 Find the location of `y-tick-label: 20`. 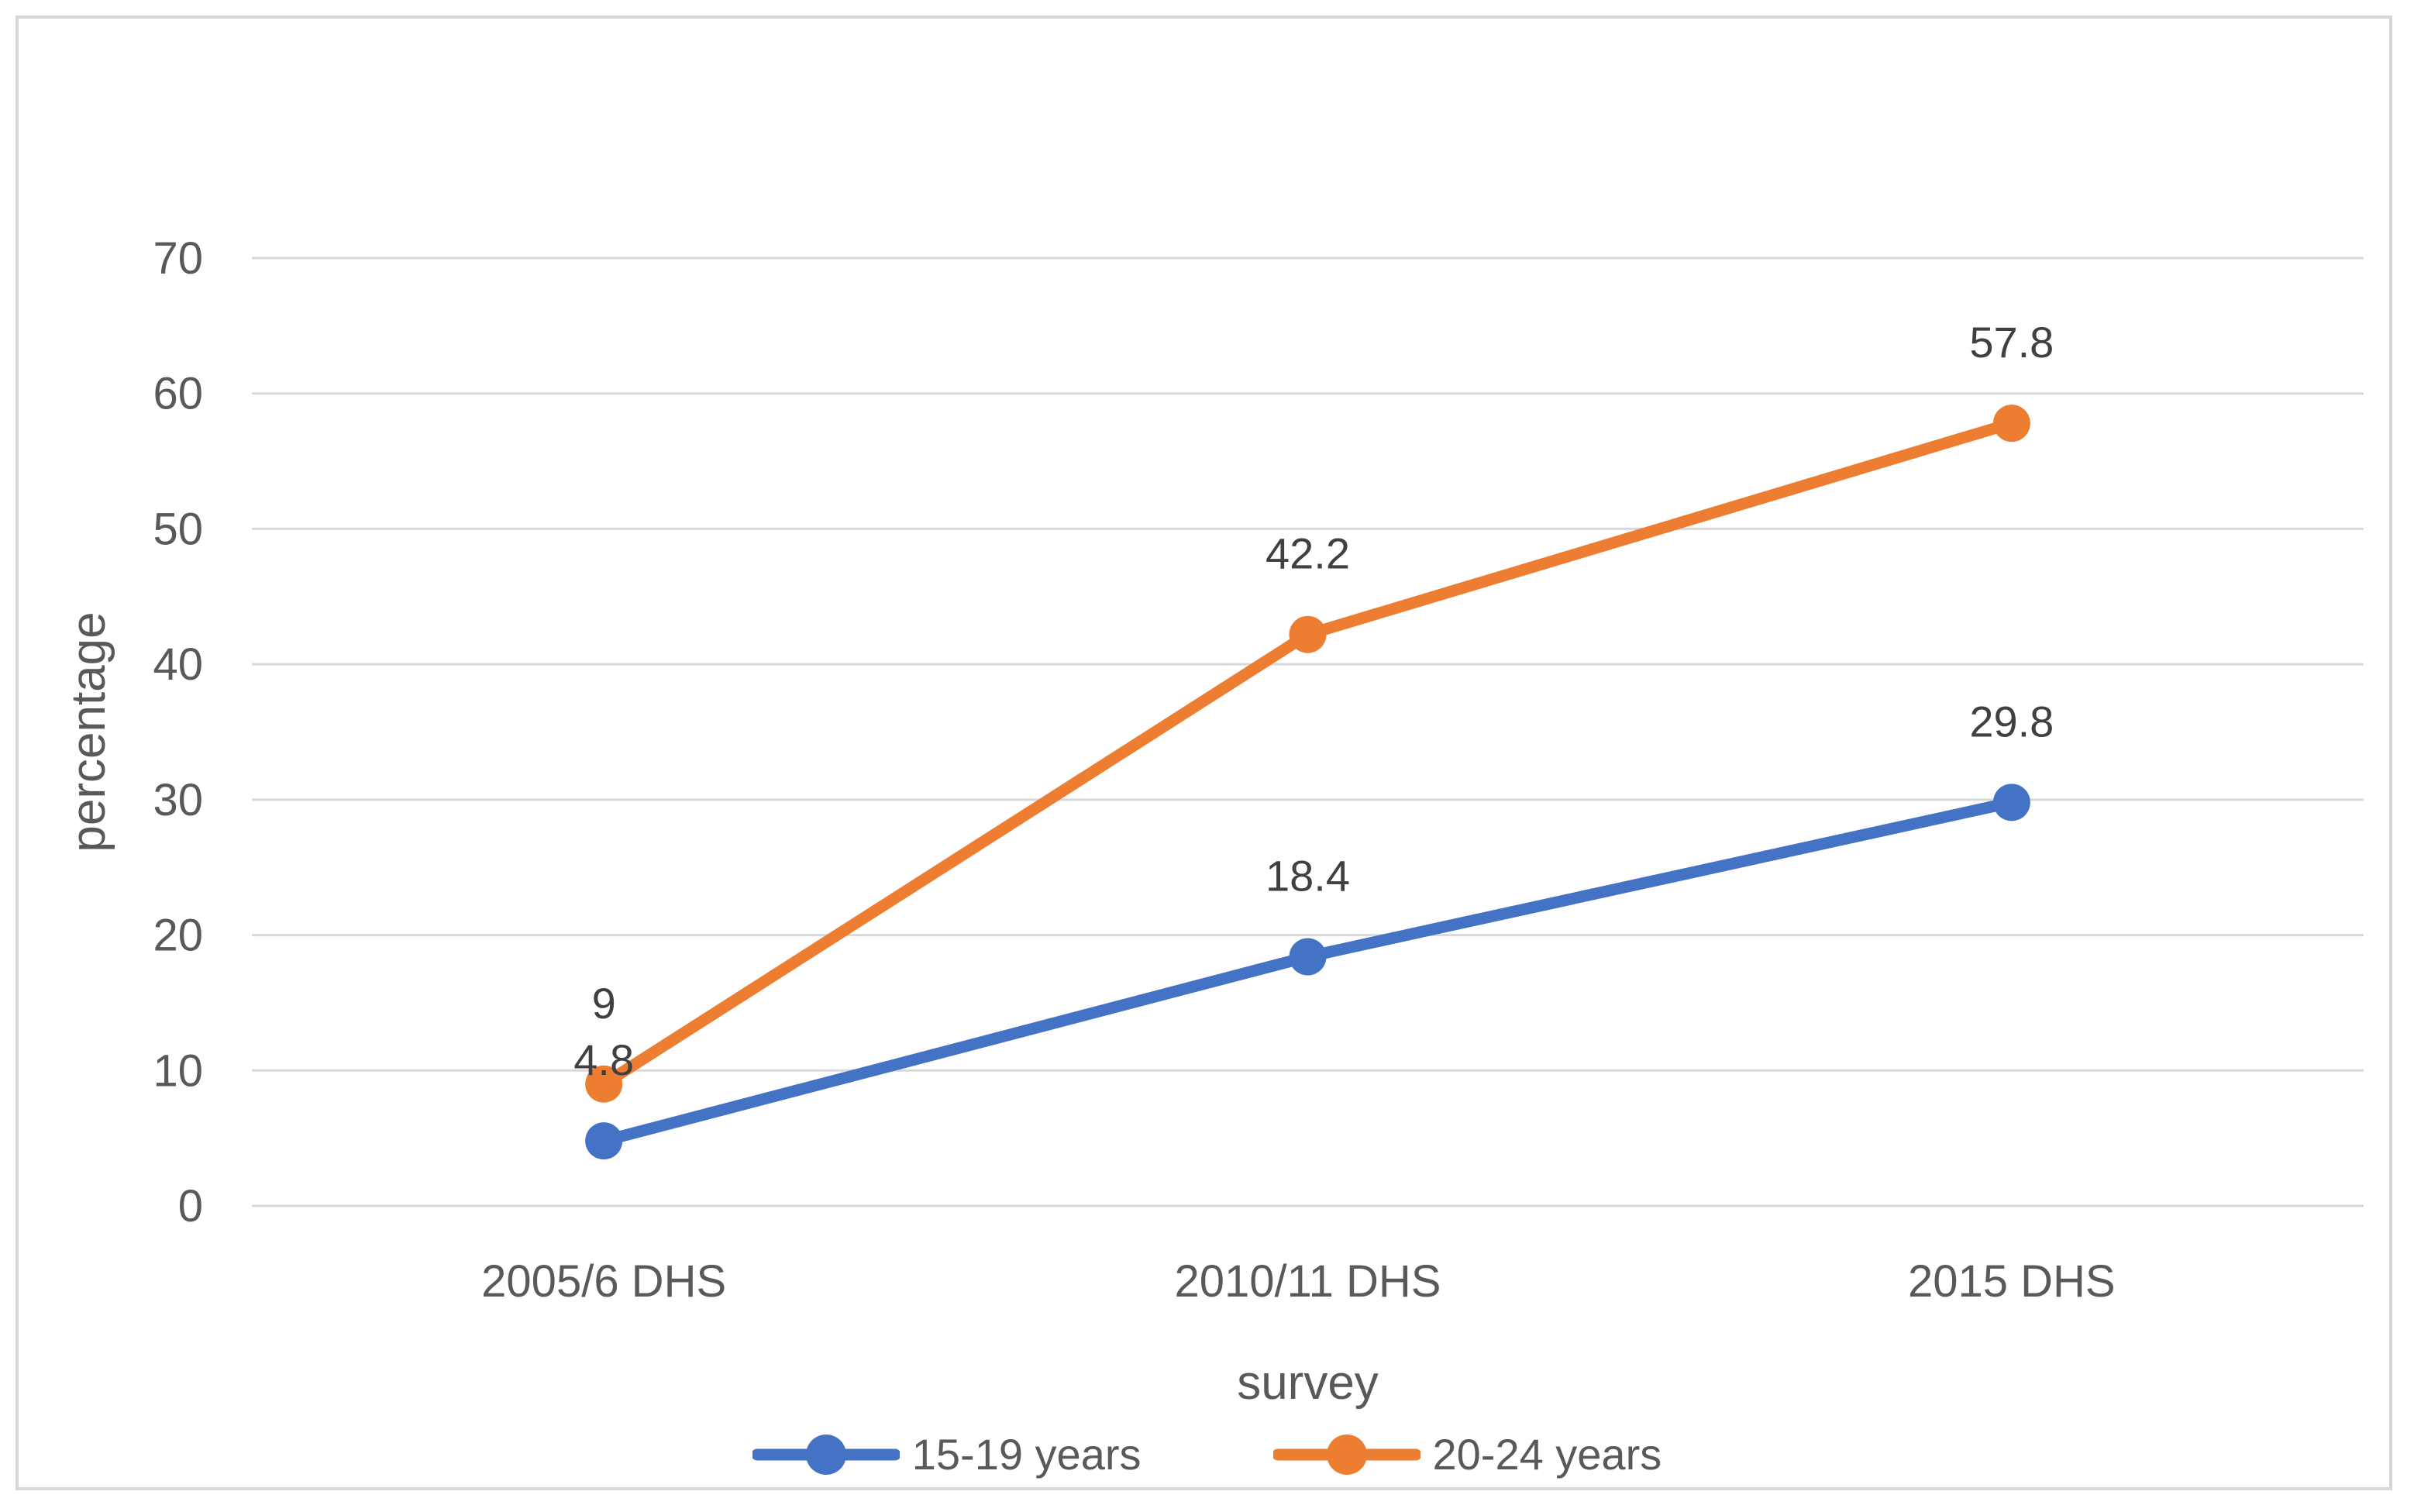

y-tick-label: 20 is located at coordinates (178, 936).